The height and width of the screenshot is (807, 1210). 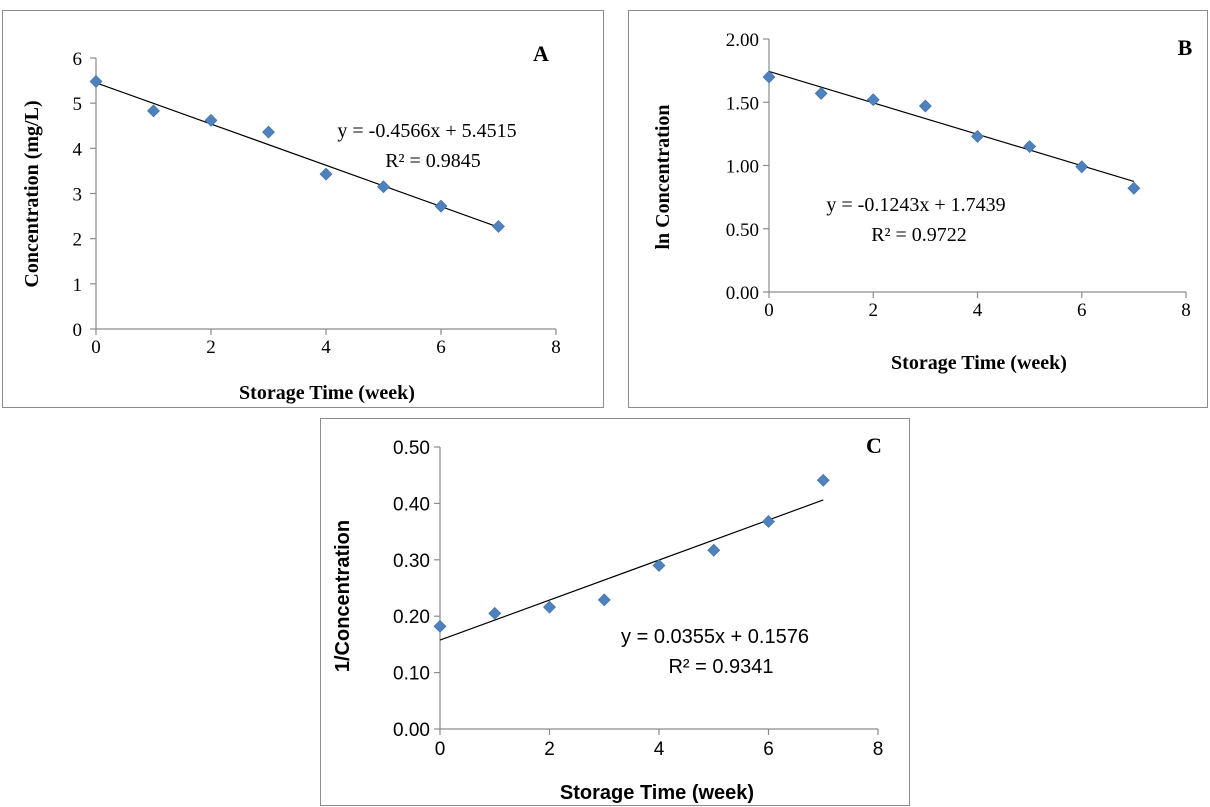 I want to click on y-tick-label: 0.30, so click(x=411, y=561).